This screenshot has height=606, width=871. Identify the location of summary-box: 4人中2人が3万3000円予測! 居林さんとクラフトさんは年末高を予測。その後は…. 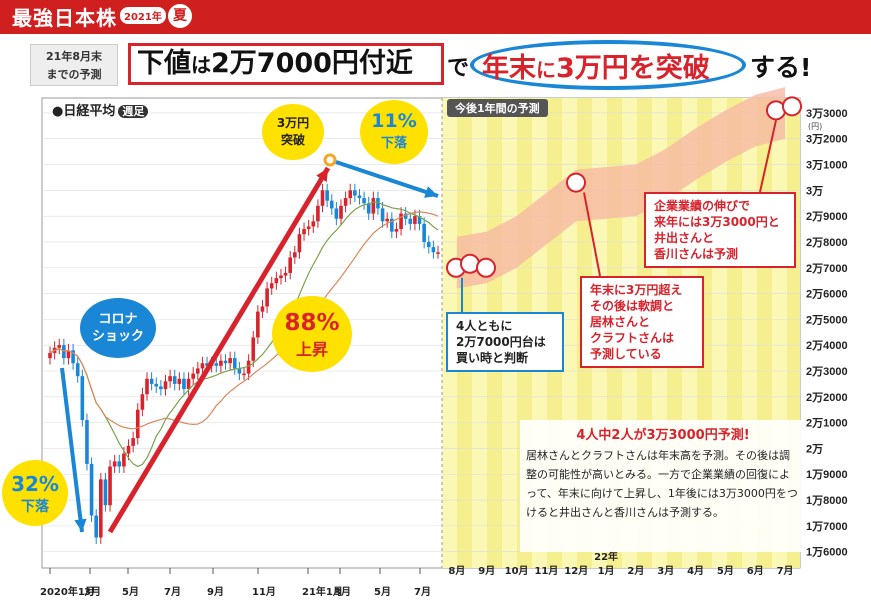
(663, 486).